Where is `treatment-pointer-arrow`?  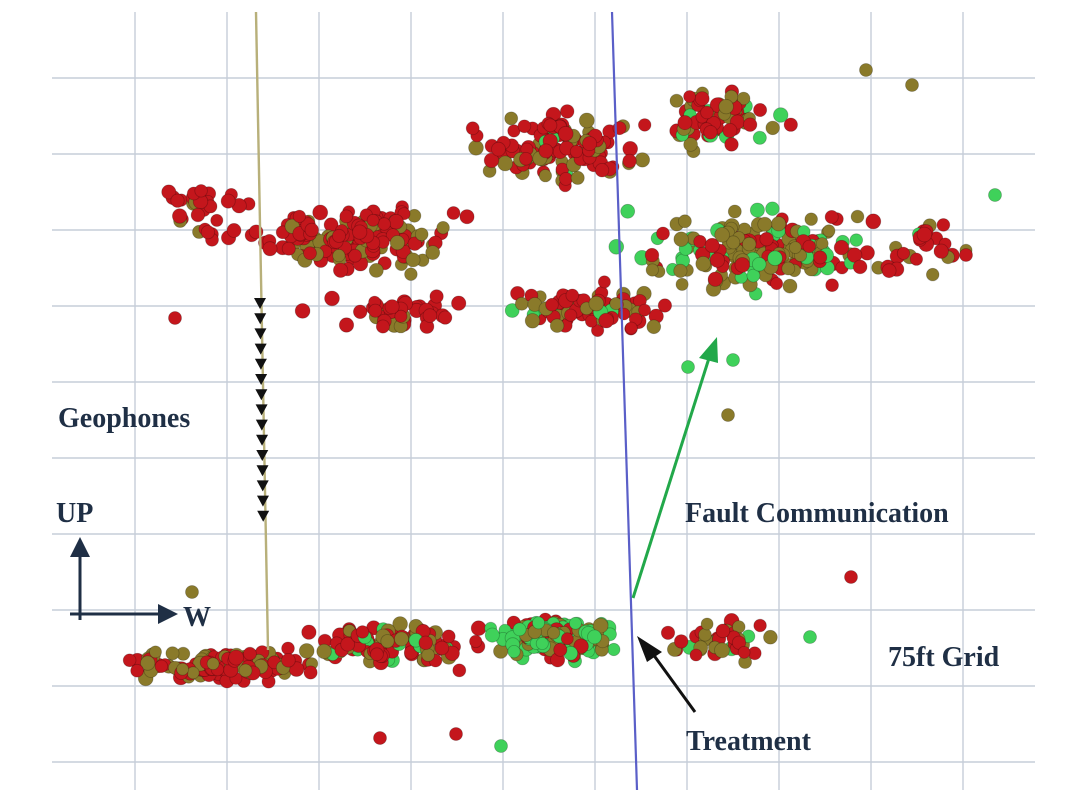
treatment-pointer-arrow is located at coordinates (667, 674).